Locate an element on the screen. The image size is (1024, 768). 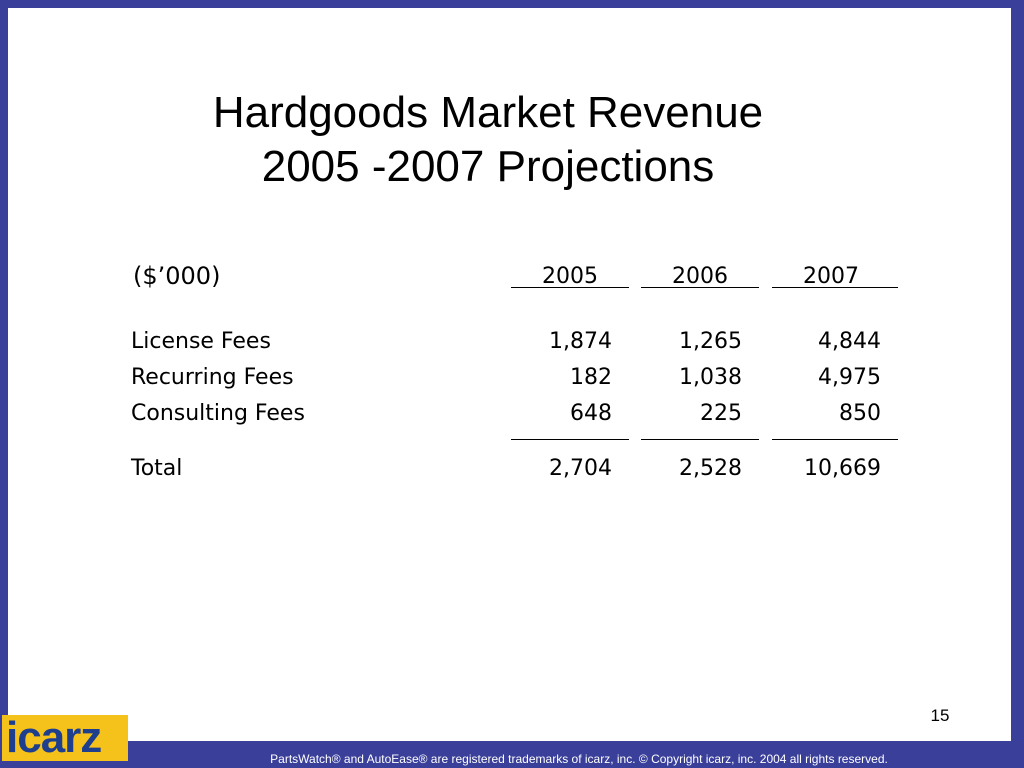
row-label-total: Total is located at coordinates (157, 468).